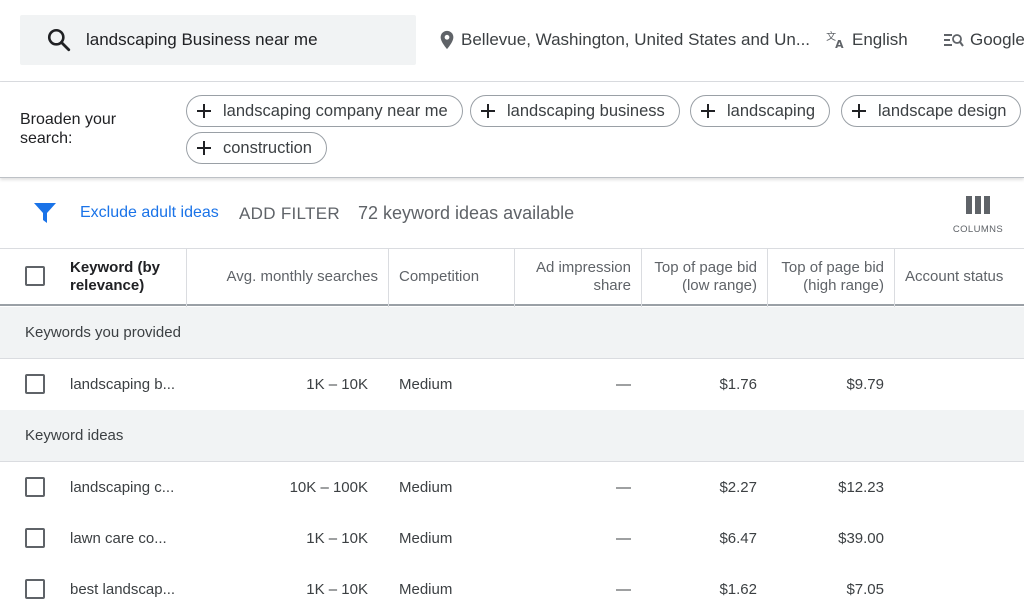 The width and height of the screenshot is (1024, 612). I want to click on broaden-chip-label: landscape design, so click(942, 110).